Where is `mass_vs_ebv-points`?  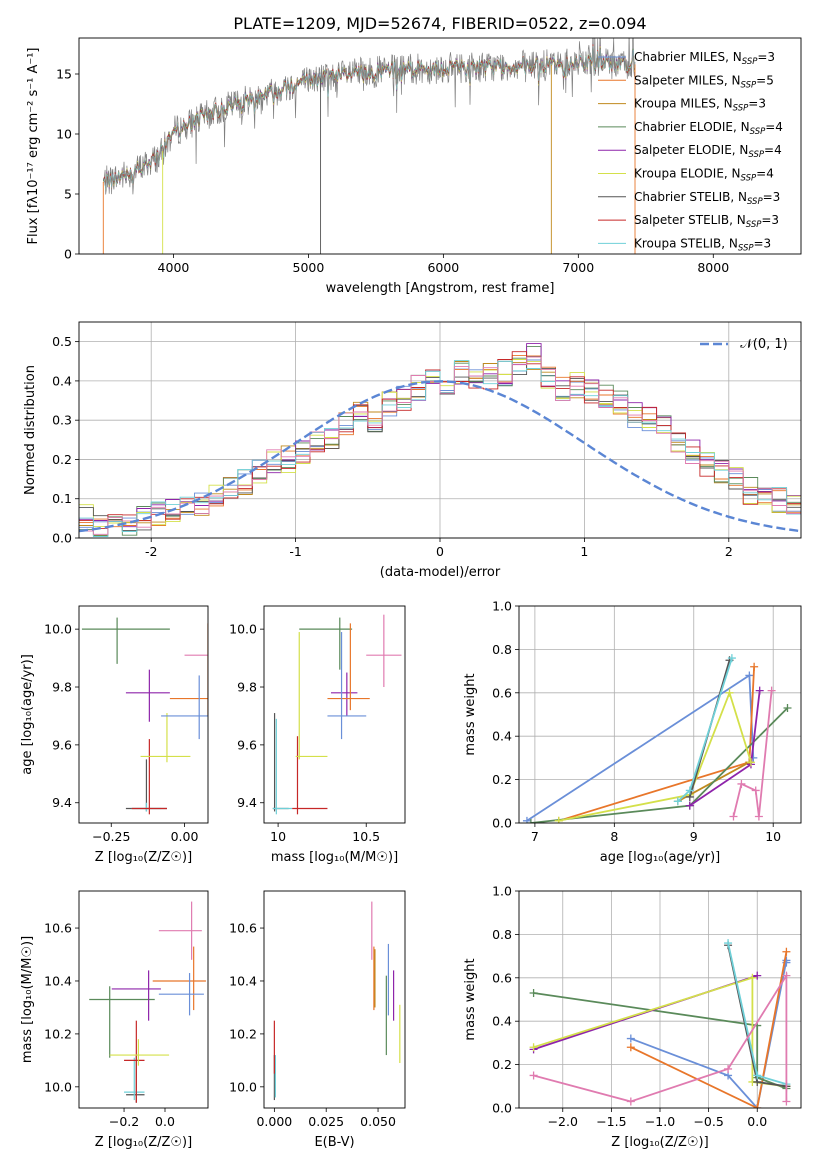 mass_vs_ebv-points is located at coordinates (337, 1001).